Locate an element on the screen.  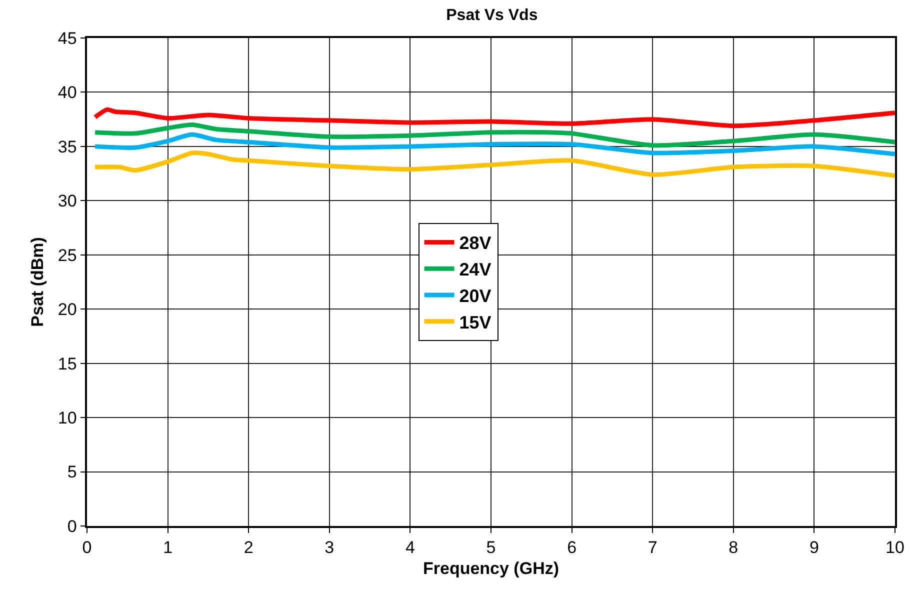
y-tick-label: 25 is located at coordinates (67, 255).